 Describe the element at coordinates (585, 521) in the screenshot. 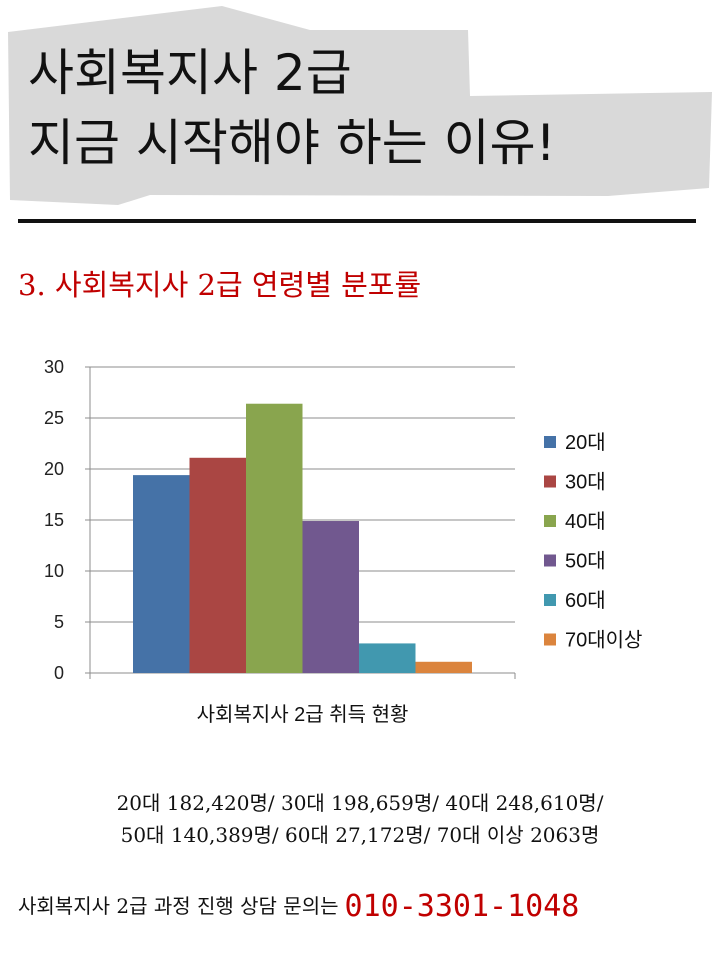

I see `legend-label: 40대` at that location.